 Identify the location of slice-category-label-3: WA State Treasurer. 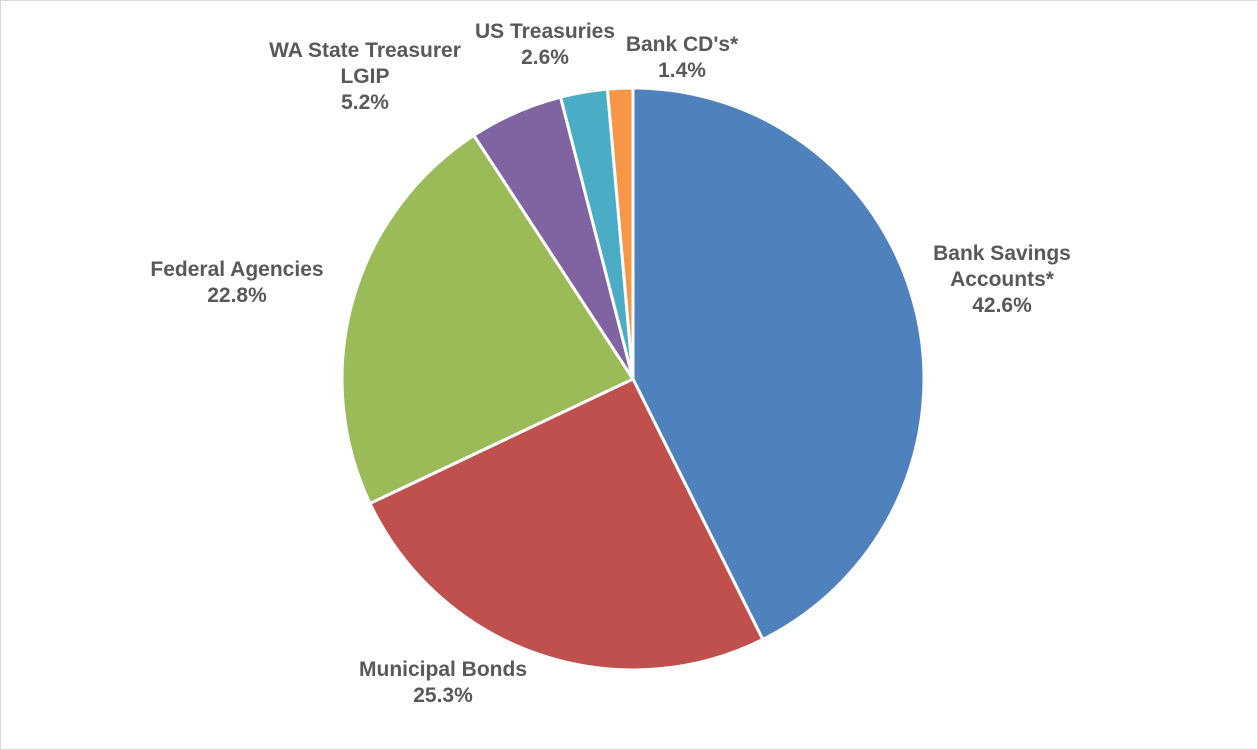
(365, 50).